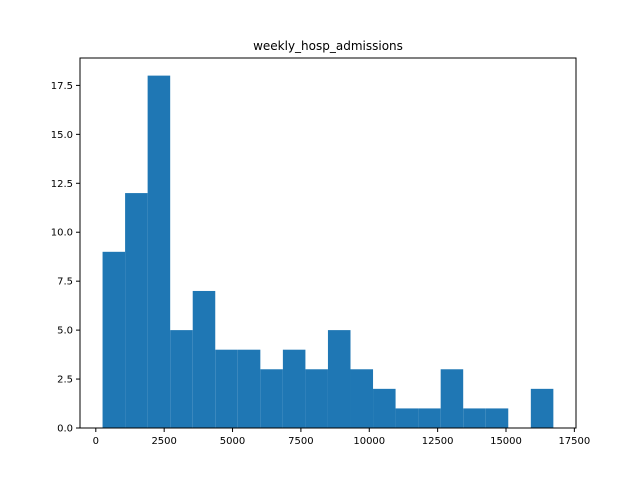  Describe the element at coordinates (232, 441) in the screenshot. I see `x-tick-label: 5000` at that location.